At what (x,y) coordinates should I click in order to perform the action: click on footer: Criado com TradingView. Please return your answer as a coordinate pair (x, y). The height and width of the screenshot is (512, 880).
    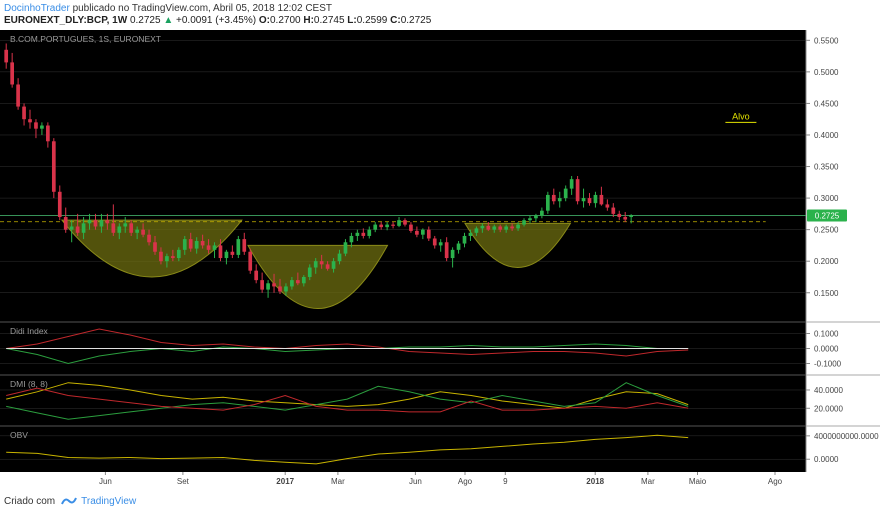
    Looking at the image, I should click on (70, 501).